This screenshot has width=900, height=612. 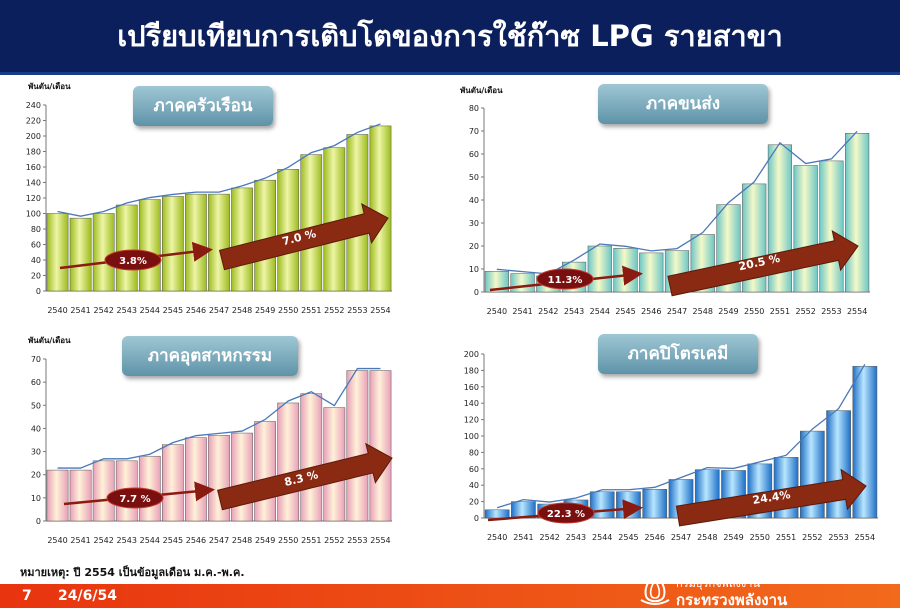 What do you see at coordinates (566, 514) in the screenshot?
I see `growth-label-small: 22.3 %` at bounding box center [566, 514].